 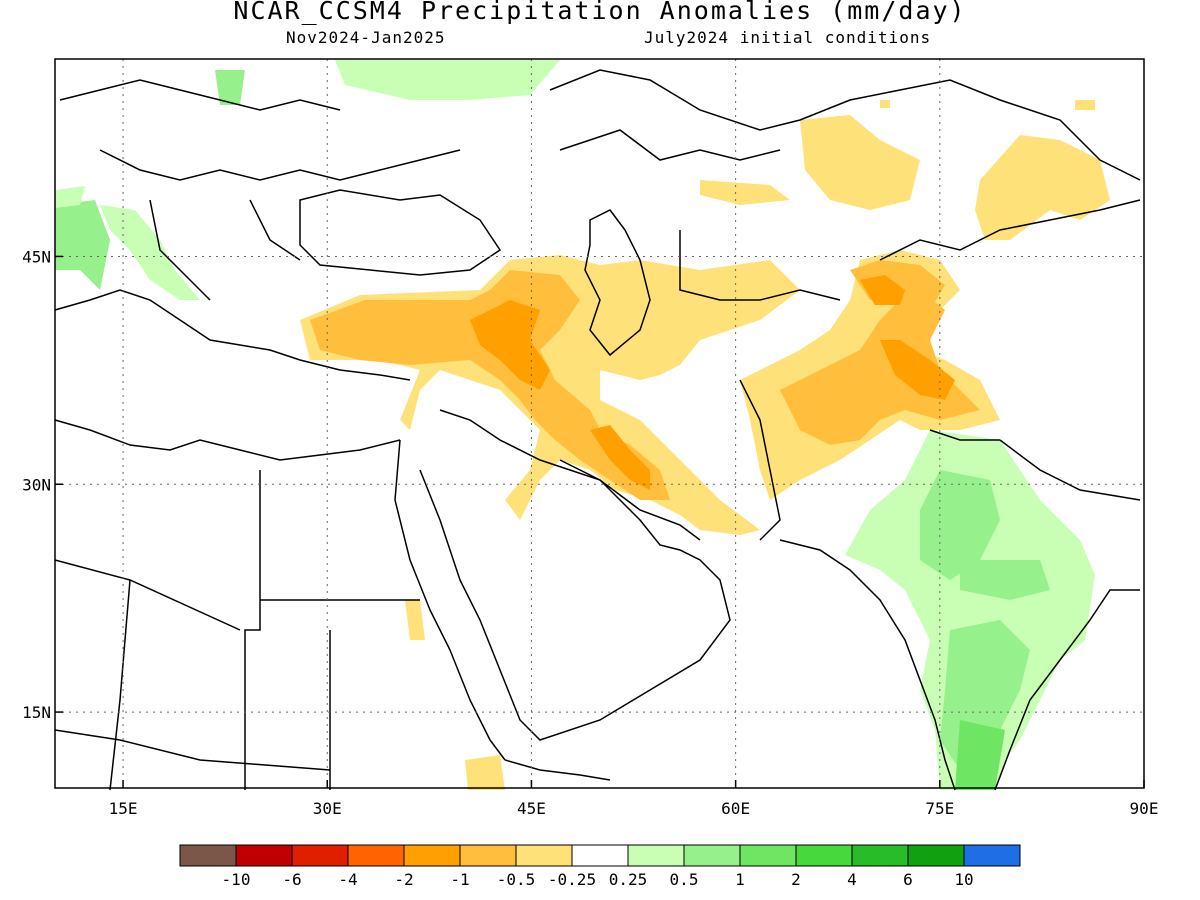 I want to click on longitude-axis: 15E 30E 45E 60E 75E 90E, so click(x=634, y=799).